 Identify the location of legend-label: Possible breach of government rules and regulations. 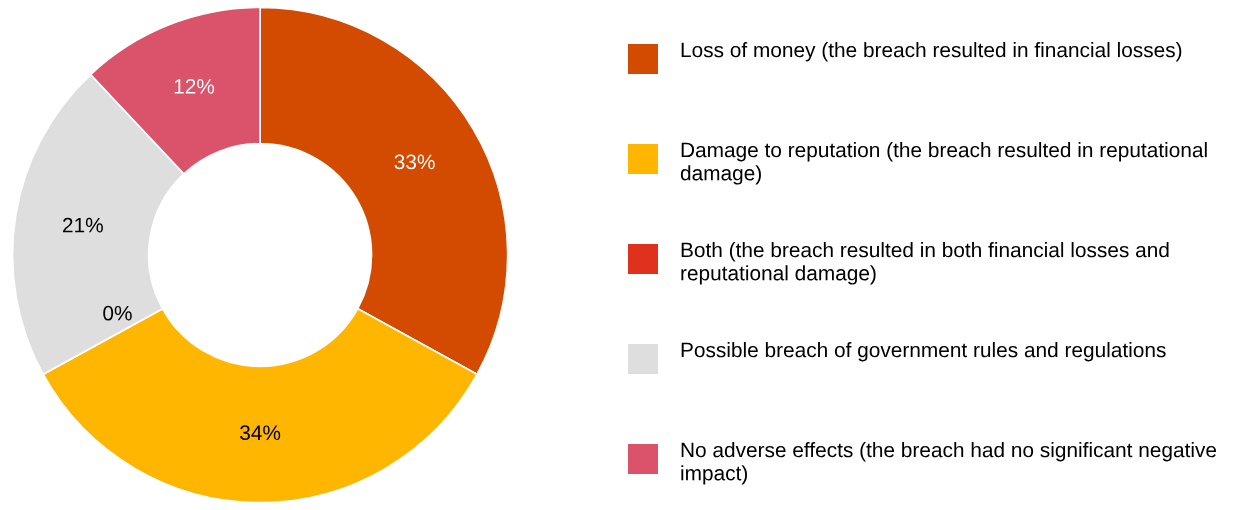
(923, 352).